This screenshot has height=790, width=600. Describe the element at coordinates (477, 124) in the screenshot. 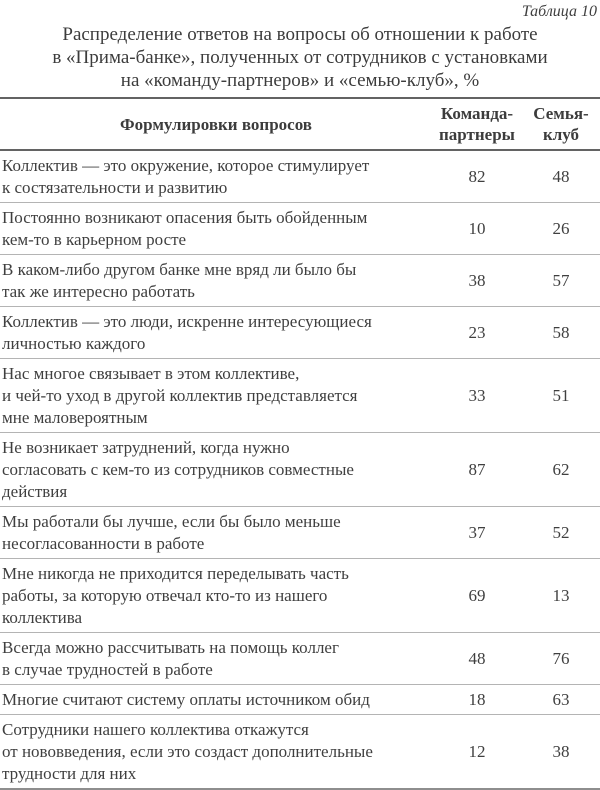

I see `col-header-team-partners: Команда- партнеры` at that location.